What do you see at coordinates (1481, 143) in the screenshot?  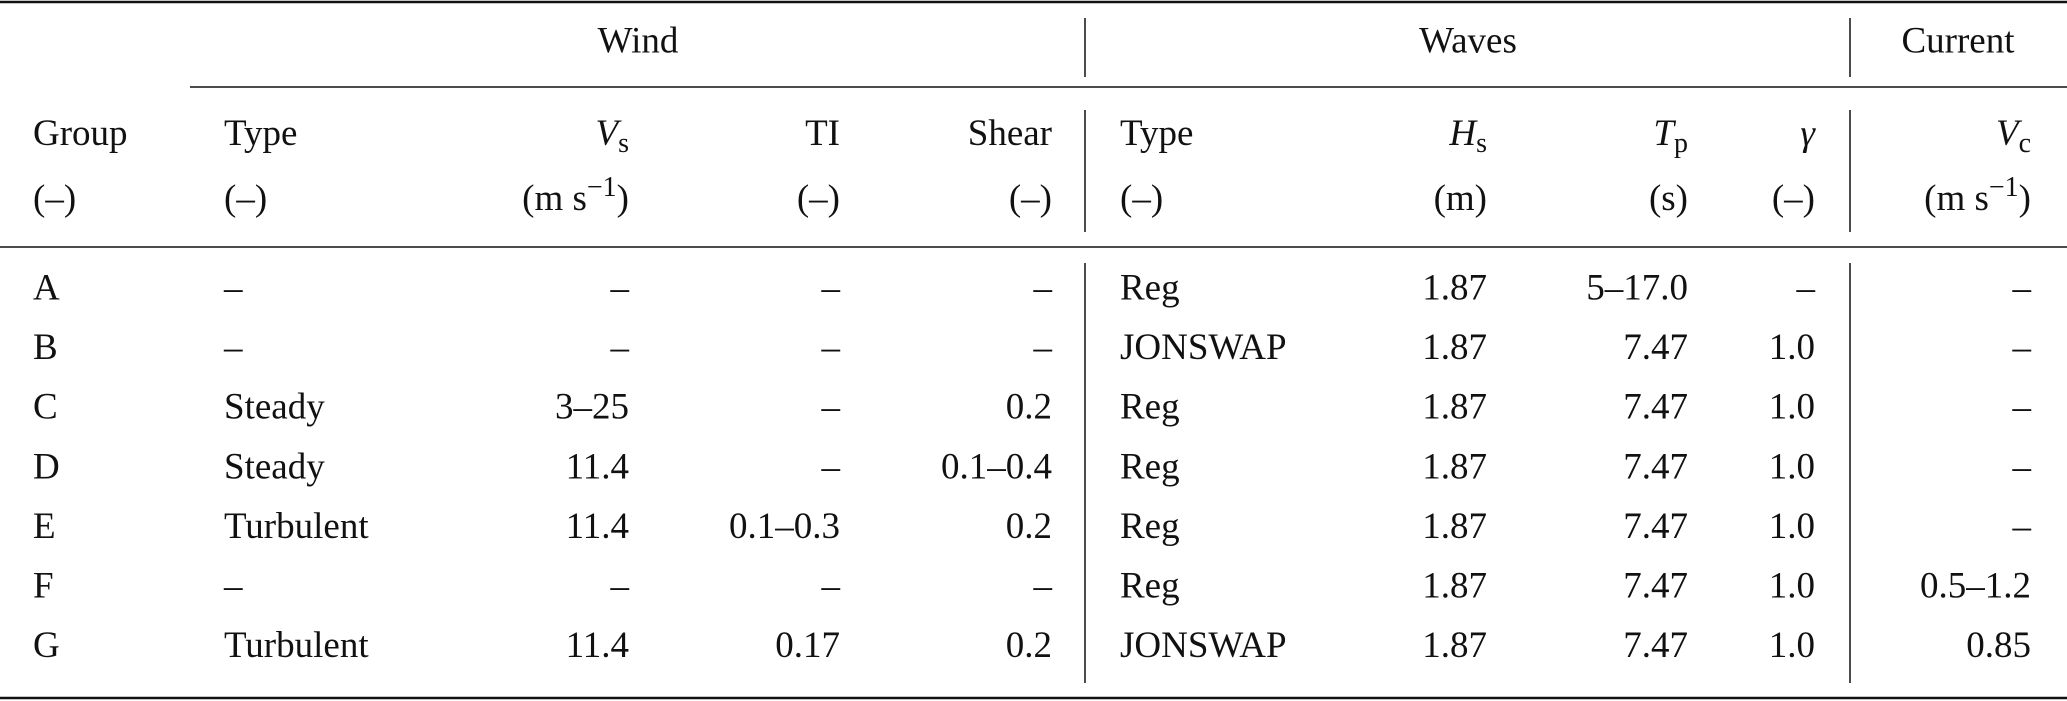 I see `header-subscript: s` at bounding box center [1481, 143].